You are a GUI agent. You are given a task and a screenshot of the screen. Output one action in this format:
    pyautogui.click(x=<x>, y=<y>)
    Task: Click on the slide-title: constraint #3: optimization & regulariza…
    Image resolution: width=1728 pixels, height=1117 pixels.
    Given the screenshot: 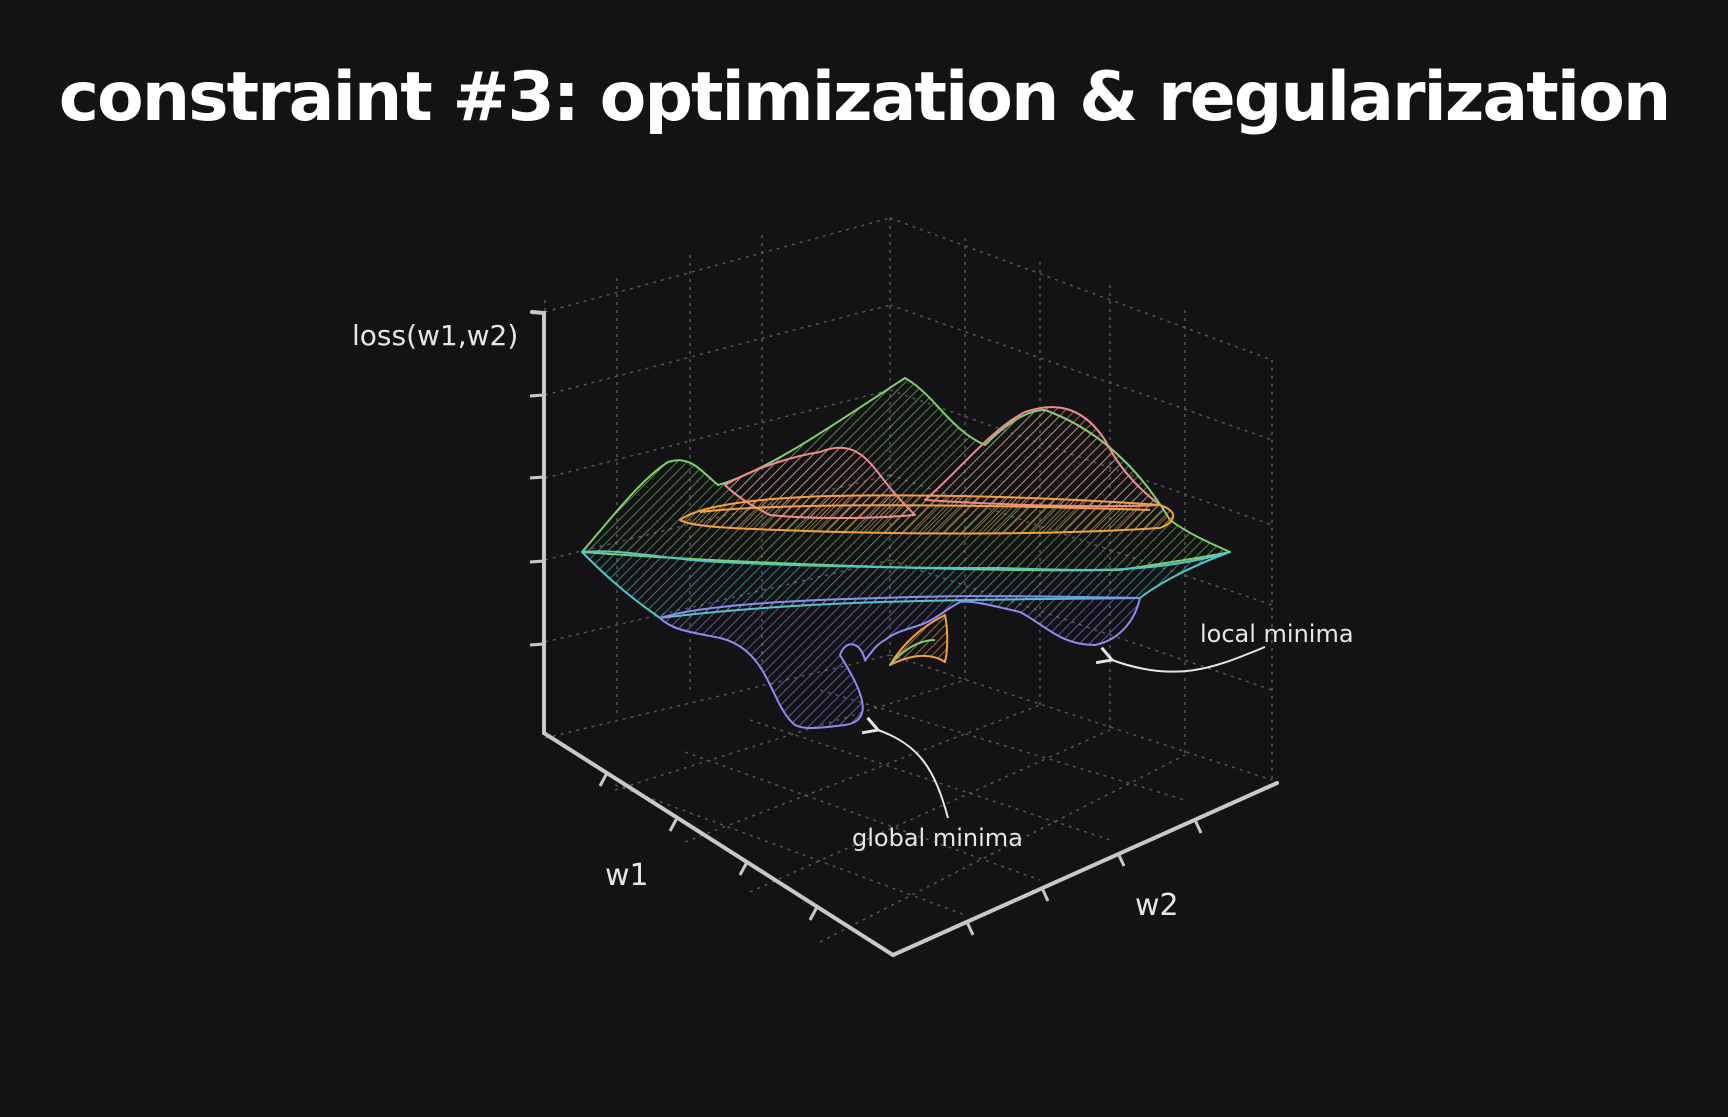 What is the action you would take?
    pyautogui.click(x=865, y=97)
    